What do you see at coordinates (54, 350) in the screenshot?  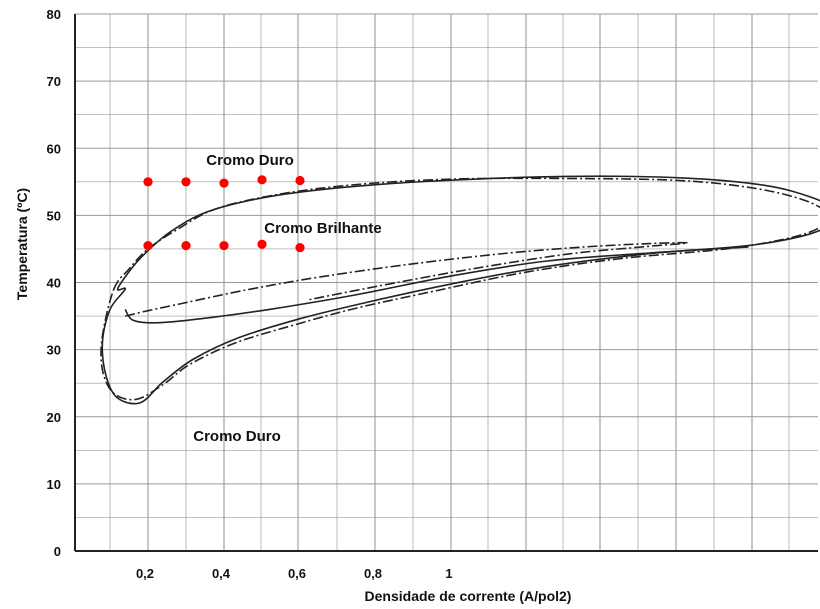 I see `y-tick-label: 30` at bounding box center [54, 350].